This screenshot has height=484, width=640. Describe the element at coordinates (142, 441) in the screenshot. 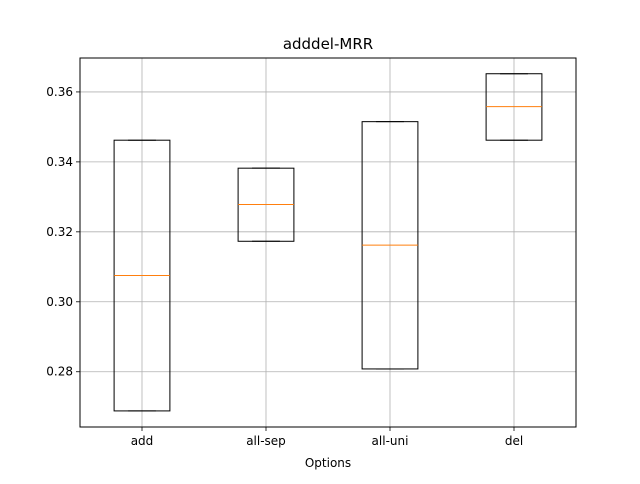

I see `x-tick-label: add` at that location.